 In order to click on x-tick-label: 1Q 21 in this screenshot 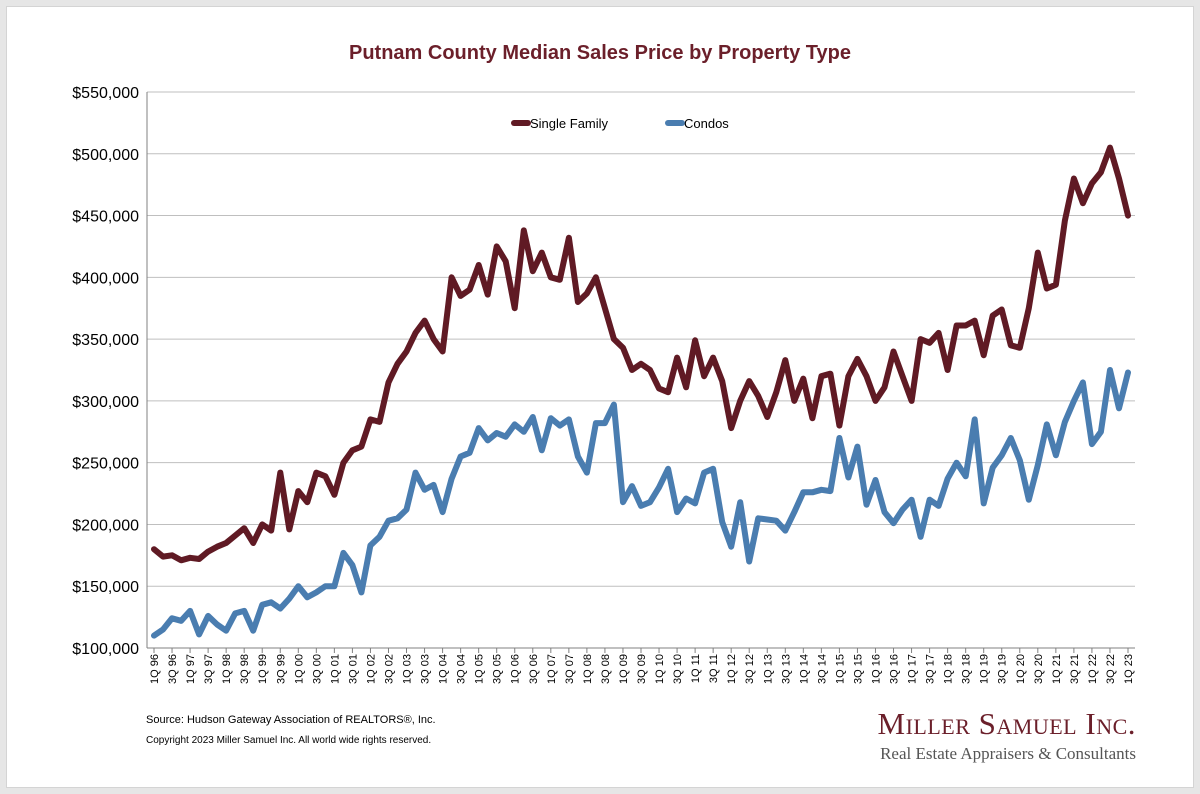, I will do `click(1057, 669)`.